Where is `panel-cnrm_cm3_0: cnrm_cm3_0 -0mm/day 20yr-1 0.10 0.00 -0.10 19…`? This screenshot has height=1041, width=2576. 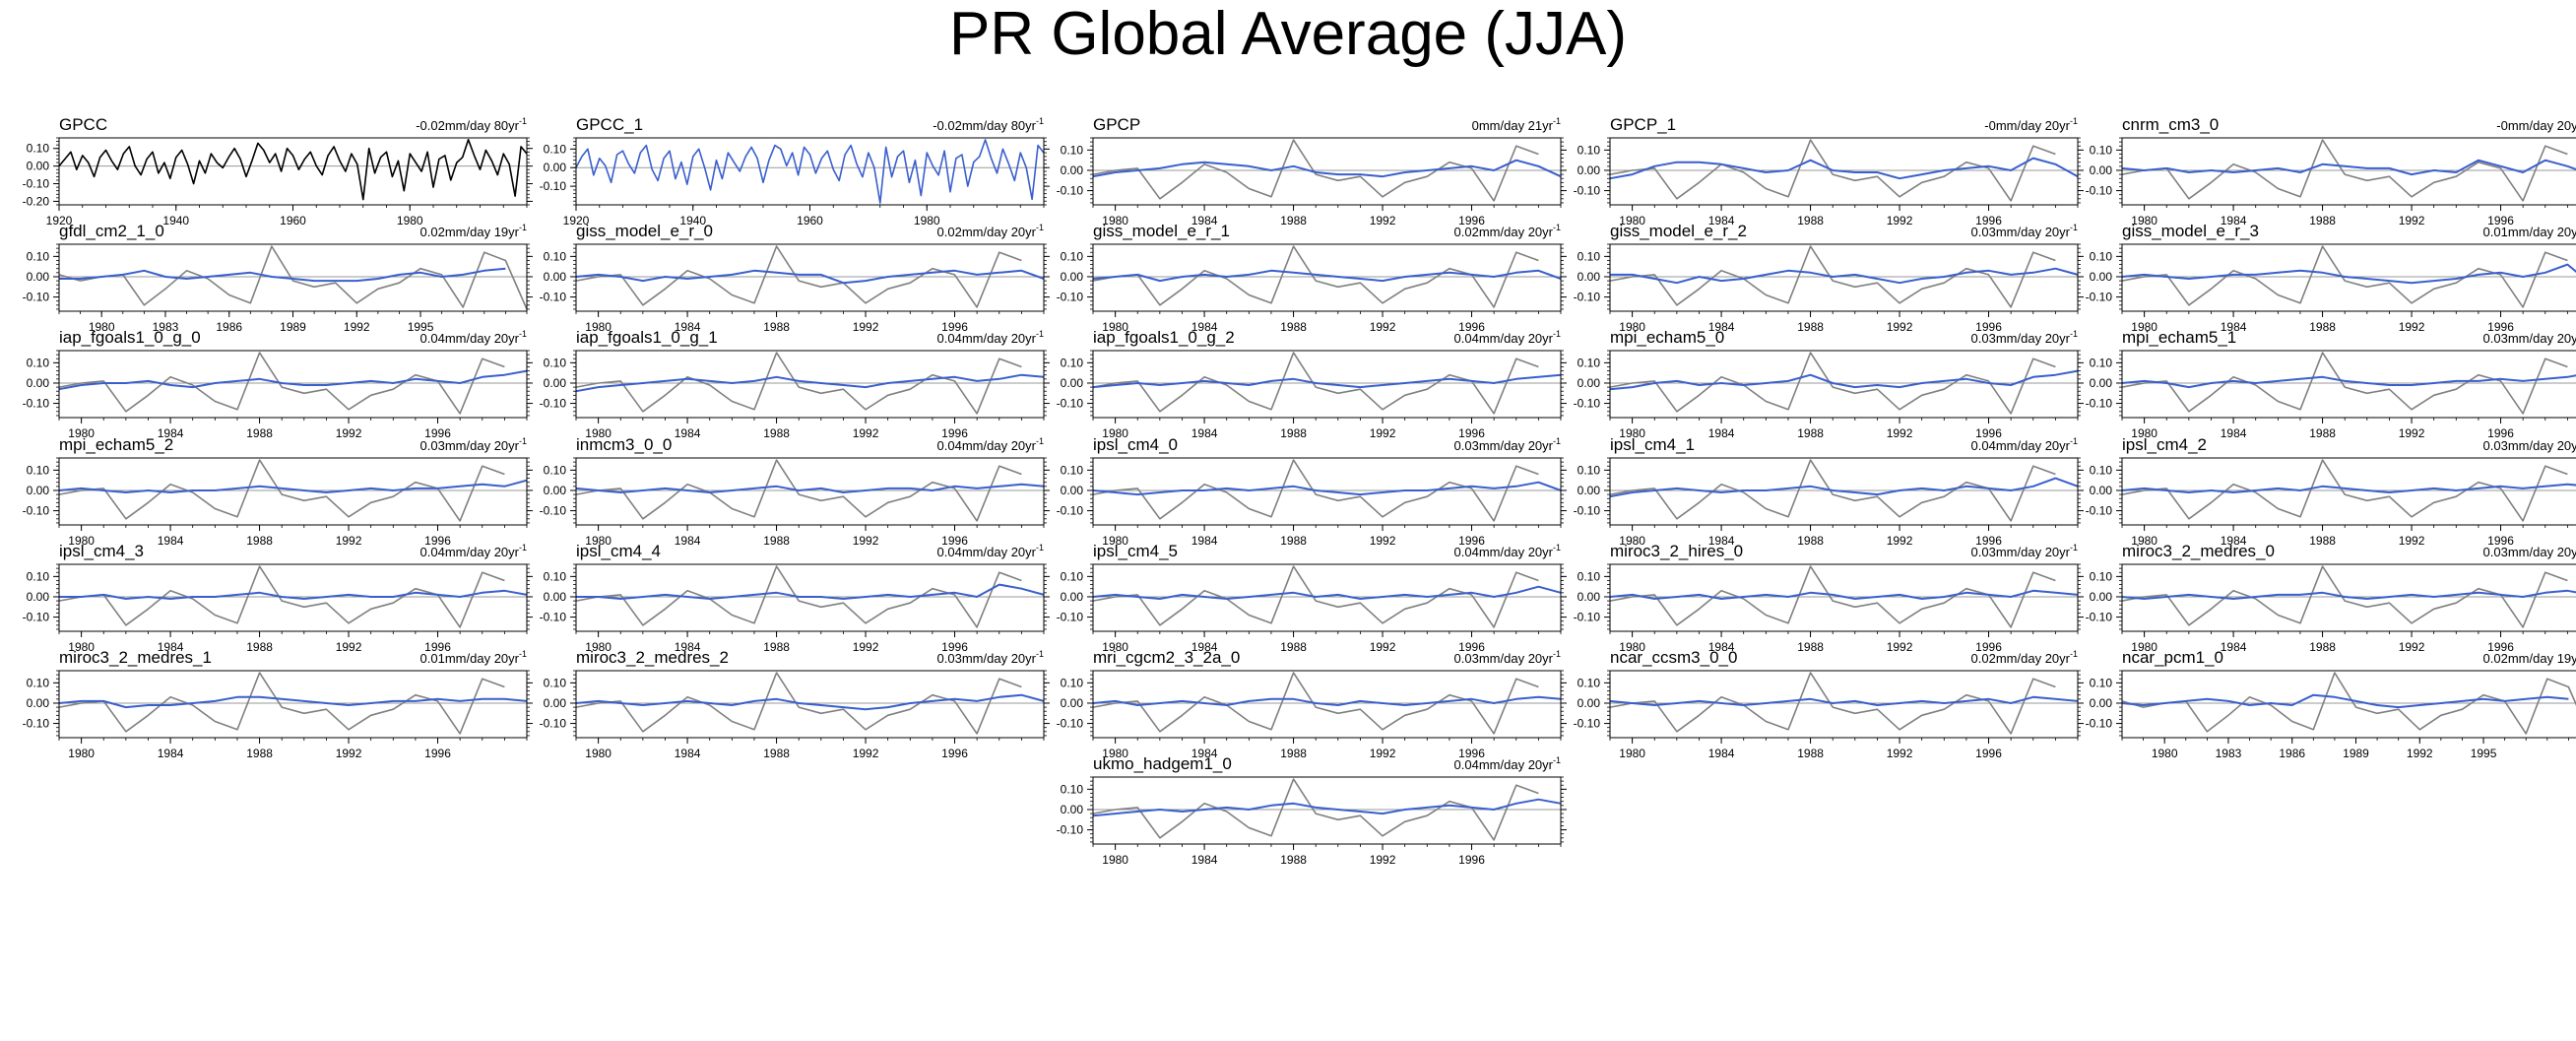 panel-cnrm_cm3_0: cnrm_cm3_0 -0mm/day 20yr-1 0.10 0.00 -0.10 19… is located at coordinates (2331, 171).